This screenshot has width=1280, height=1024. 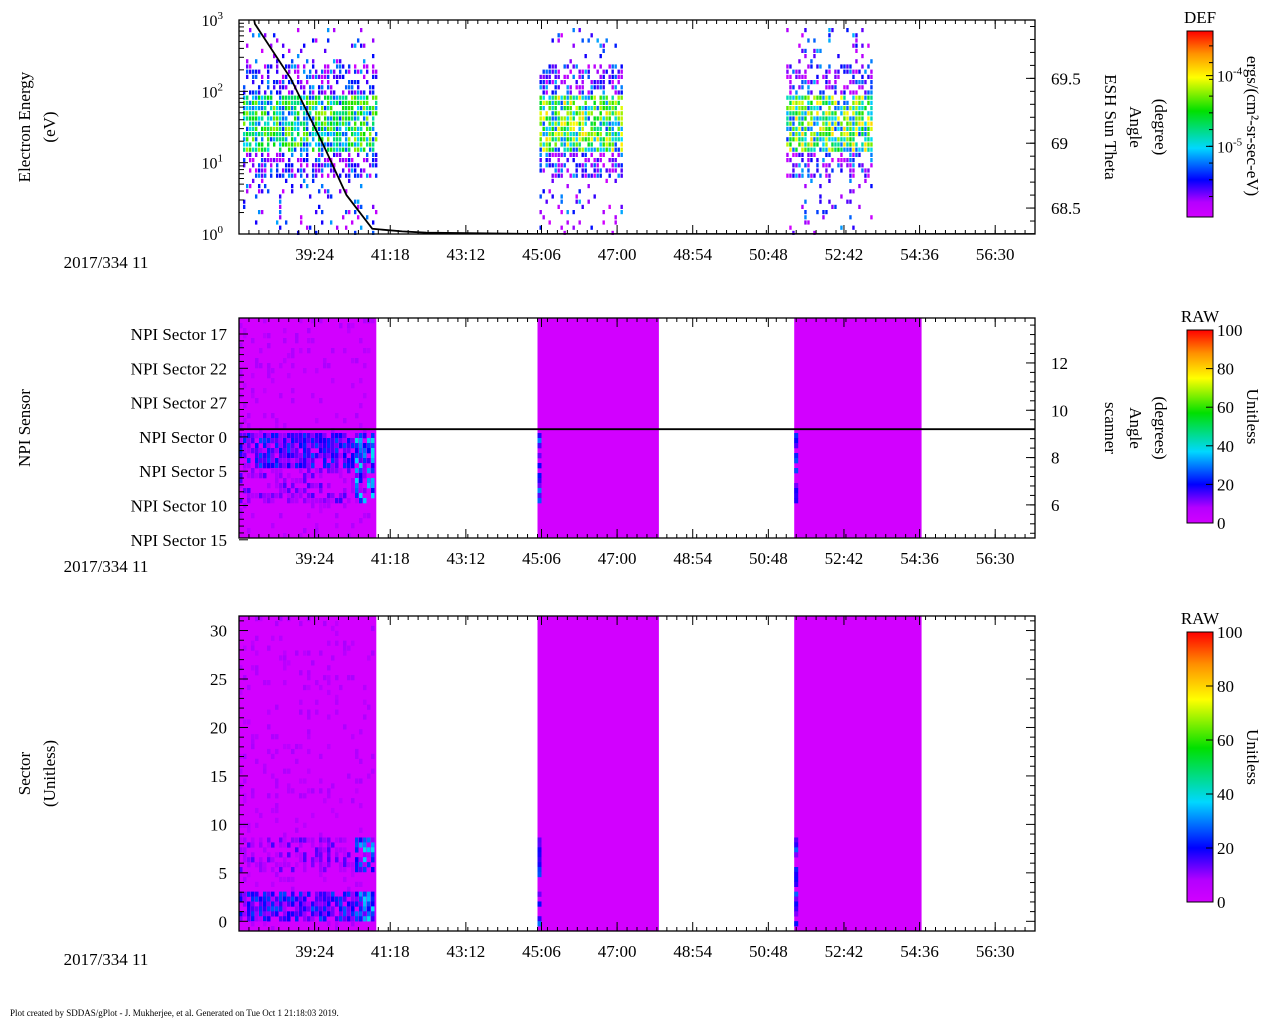 What do you see at coordinates (1200, 124) in the screenshot?
I see `colorbar-gradient` at bounding box center [1200, 124].